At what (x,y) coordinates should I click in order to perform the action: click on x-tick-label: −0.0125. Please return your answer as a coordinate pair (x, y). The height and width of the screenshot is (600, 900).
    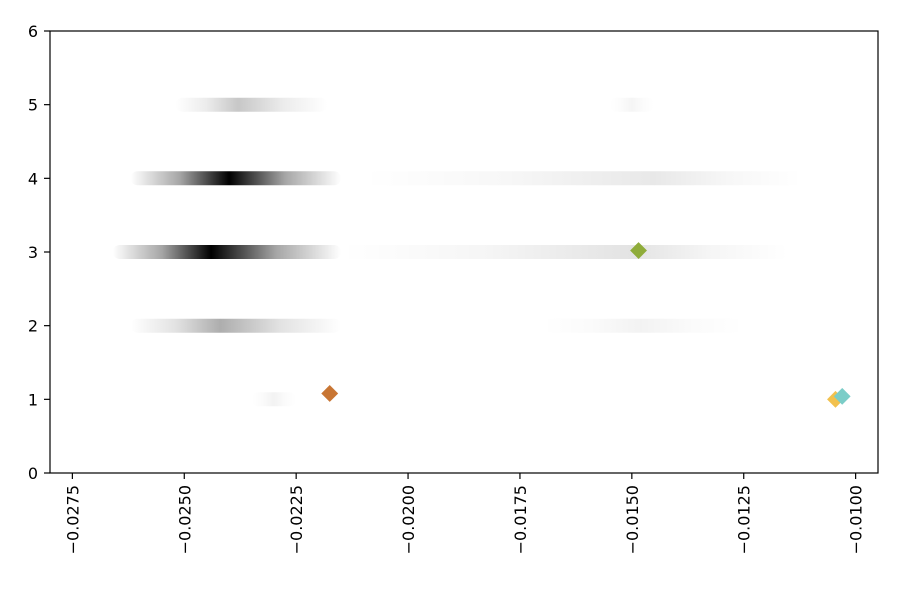
    Looking at the image, I should click on (744, 519).